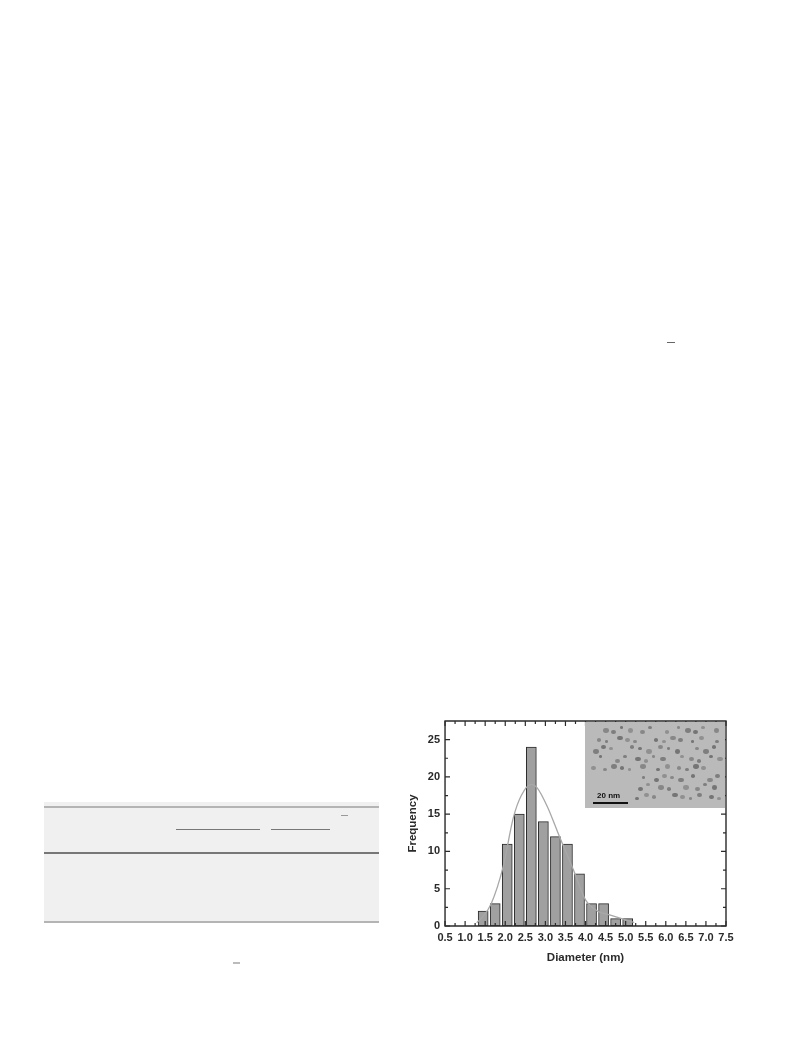 This screenshot has height=1057, width=793. Describe the element at coordinates (626, 936) in the screenshot. I see `x-tick-label: 5.0` at that location.